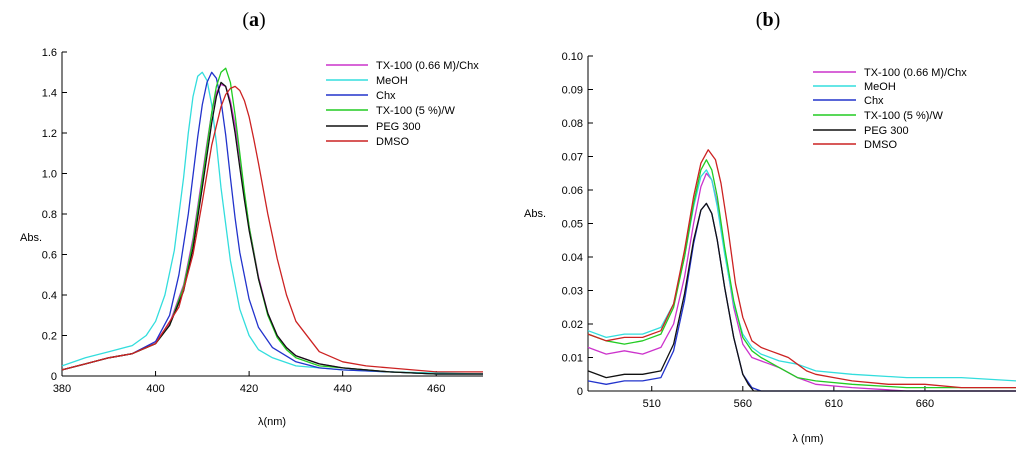 This screenshot has height=458, width=1024. Describe the element at coordinates (49, 296) in the screenshot. I see `y-tick-label-a-2: 0.4` at that location.